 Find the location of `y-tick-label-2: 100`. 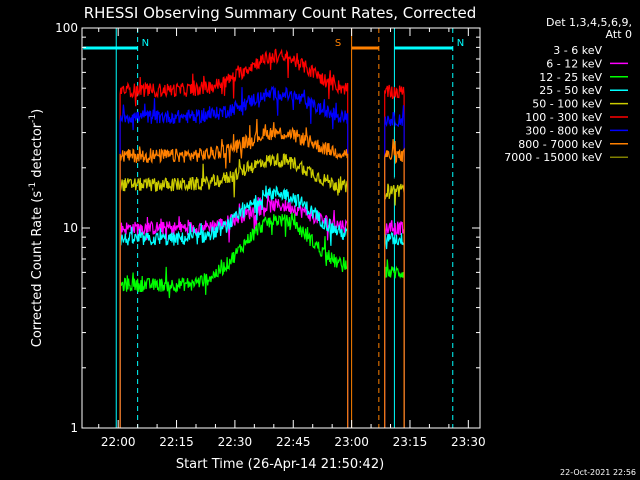

y-tick-label-2: 100 is located at coordinates (66, 28).